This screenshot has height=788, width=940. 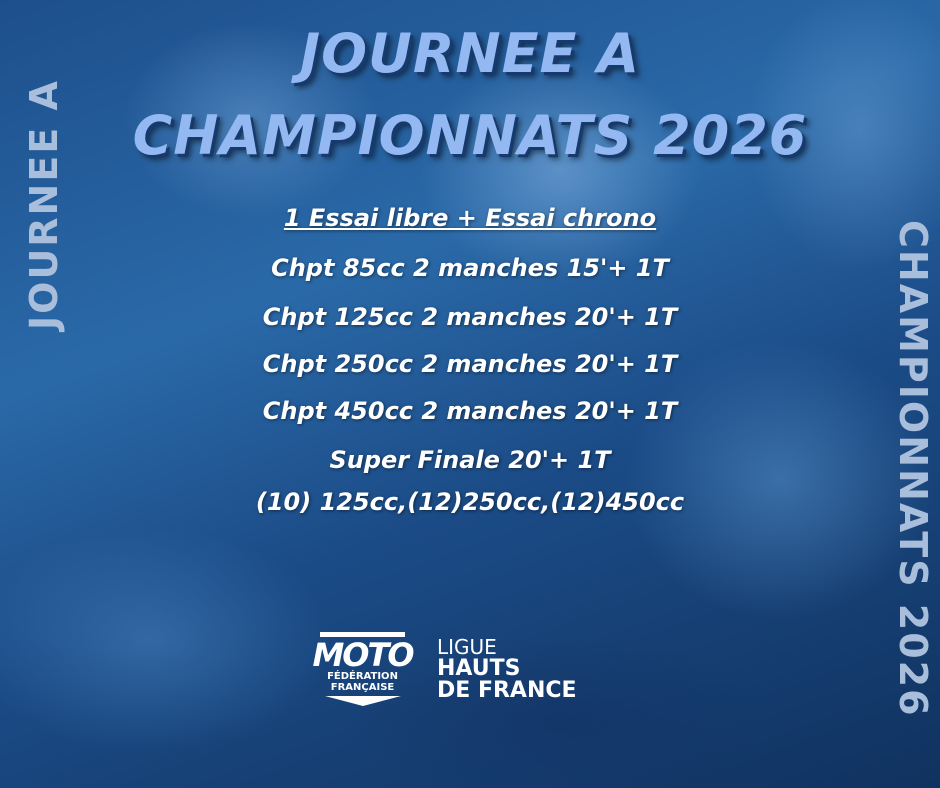 I want to click on federation-text: FÉDÉRATION, so click(x=362, y=676).